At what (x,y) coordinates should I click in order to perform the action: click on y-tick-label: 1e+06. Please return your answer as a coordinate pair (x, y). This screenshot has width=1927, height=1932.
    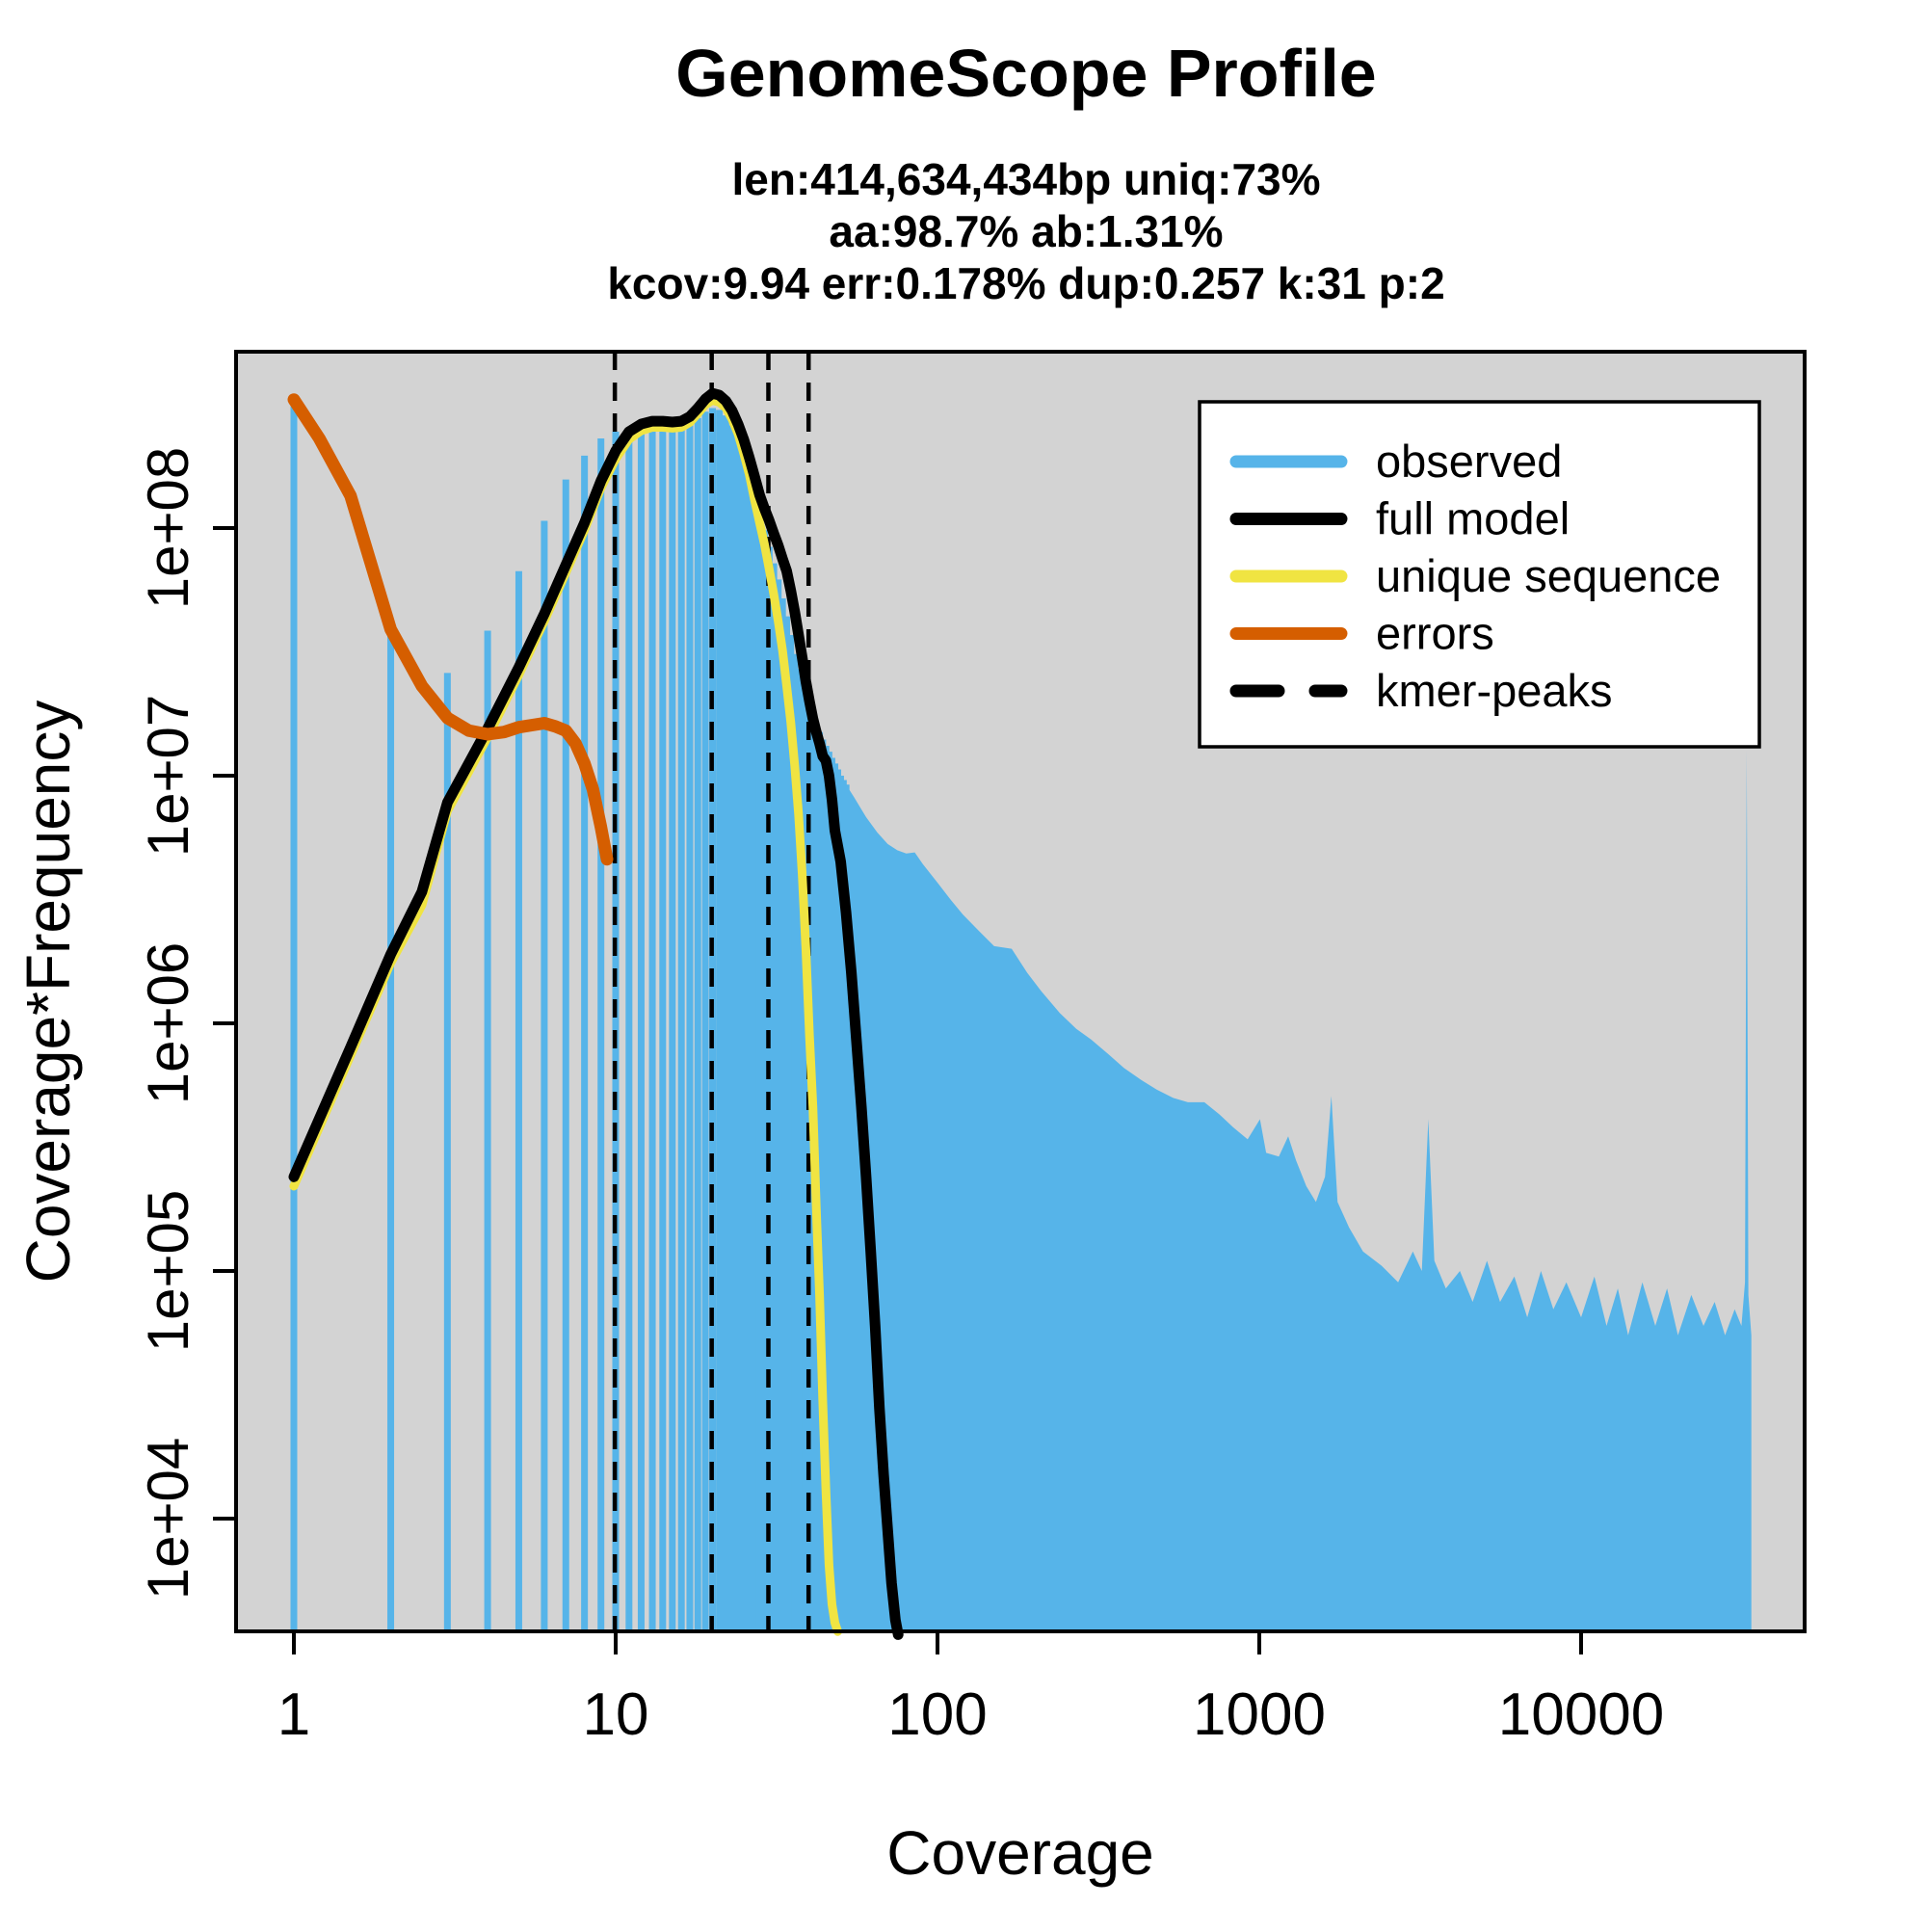
    Looking at the image, I should click on (168, 1023).